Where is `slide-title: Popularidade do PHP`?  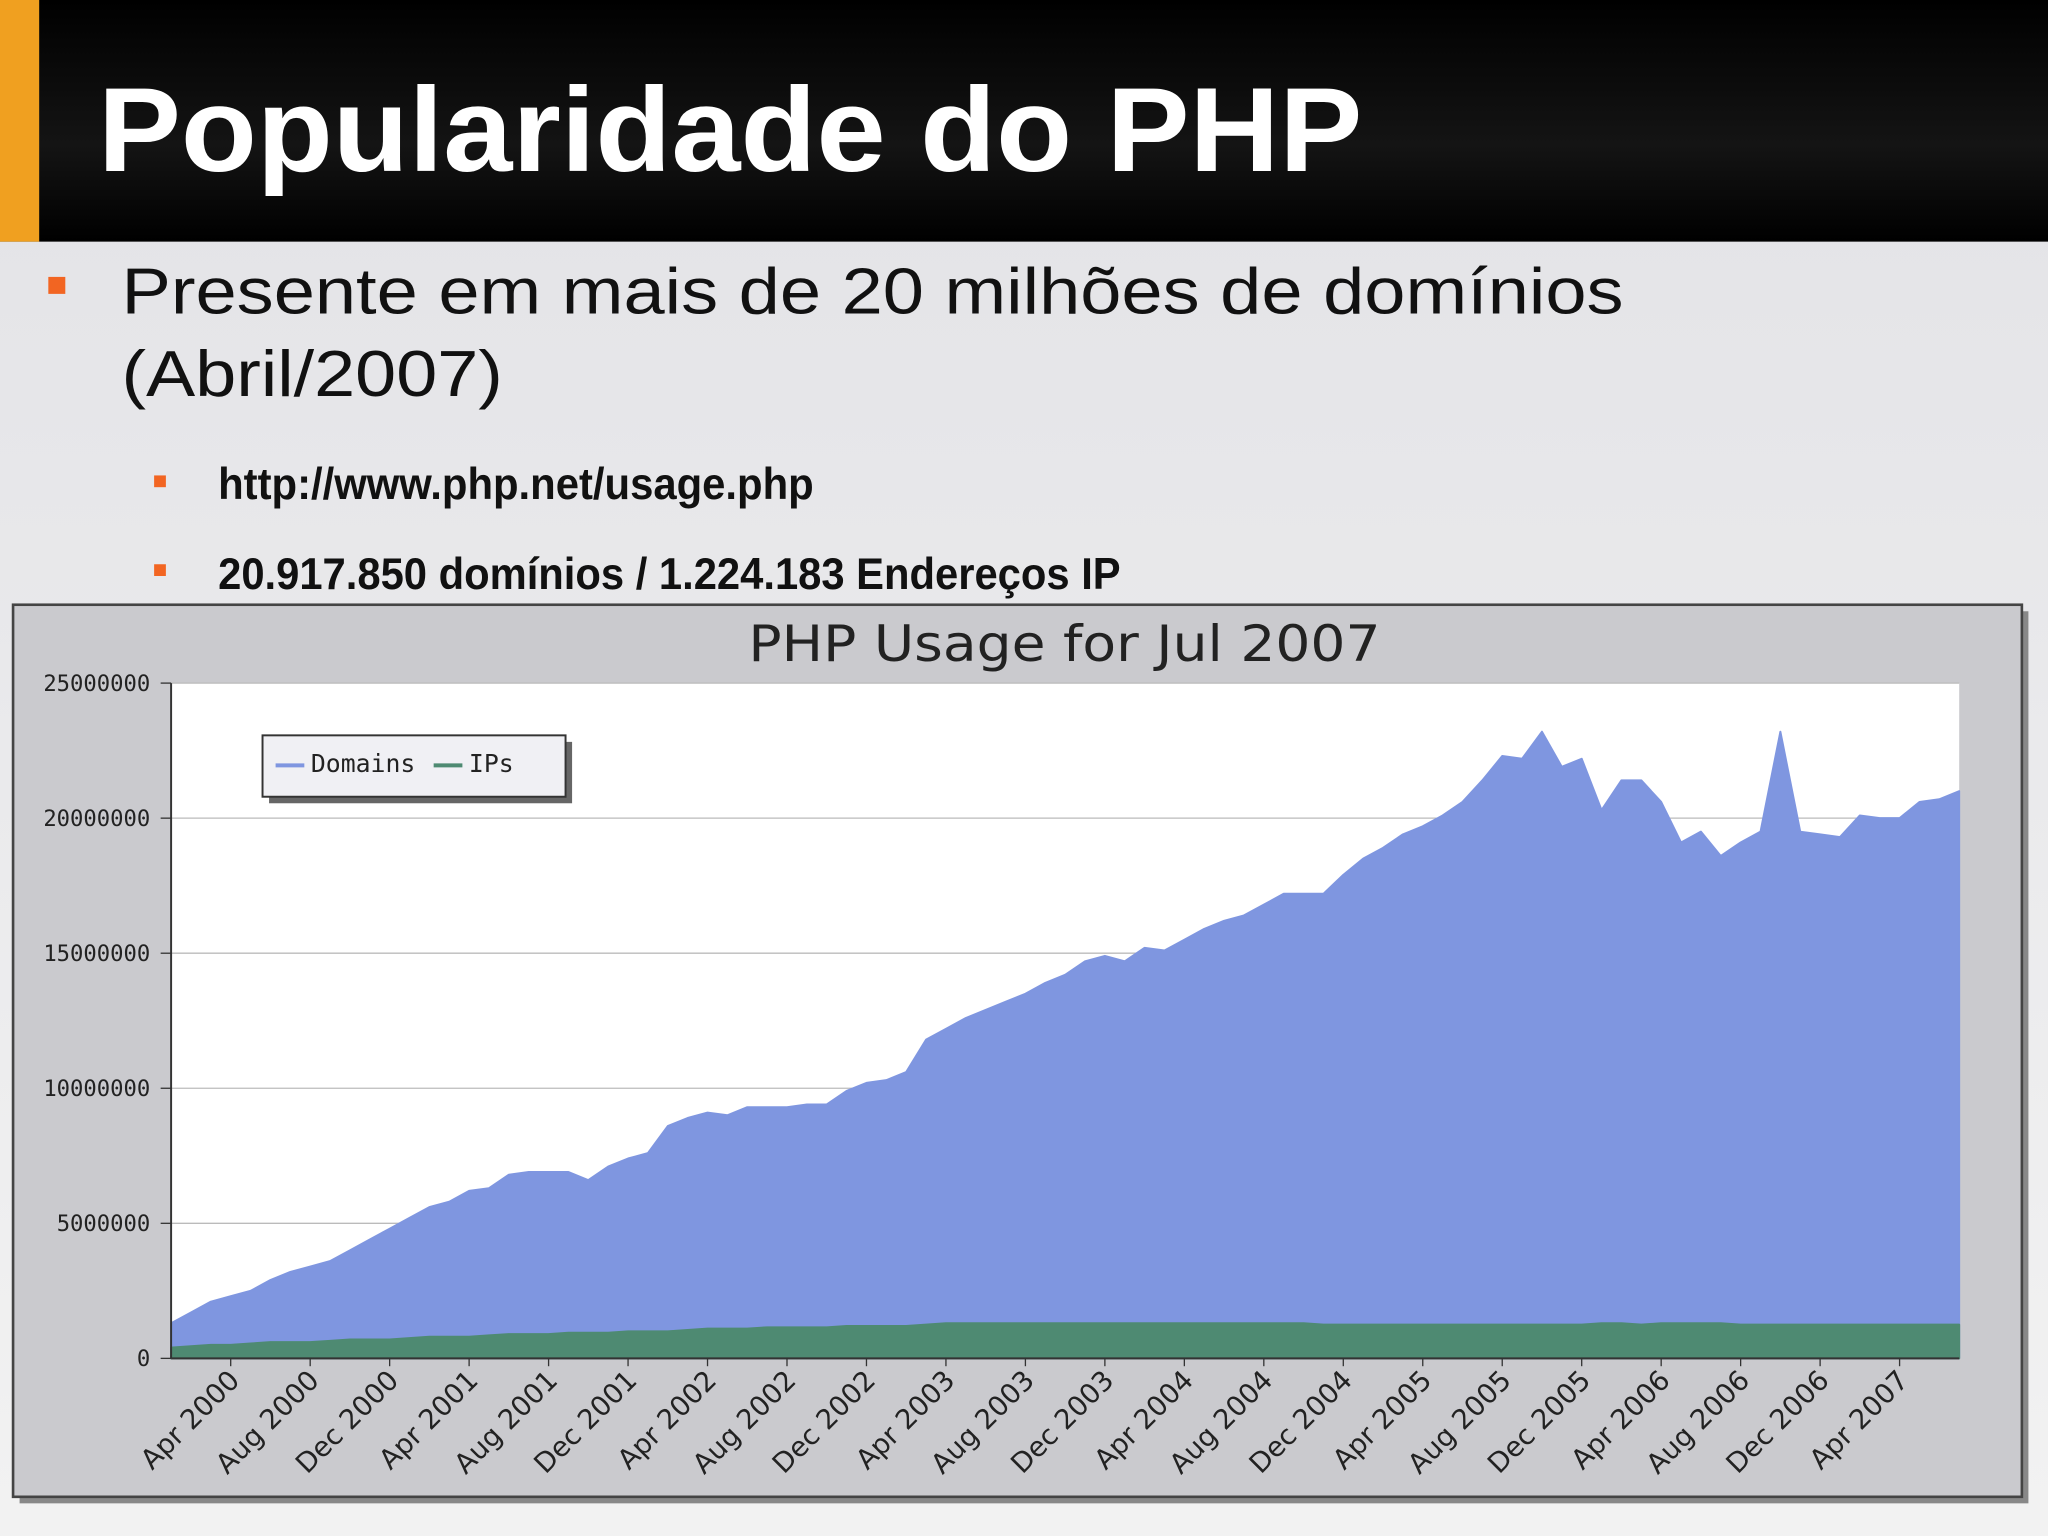
slide-title: Popularidade do PHP is located at coordinates (730, 130).